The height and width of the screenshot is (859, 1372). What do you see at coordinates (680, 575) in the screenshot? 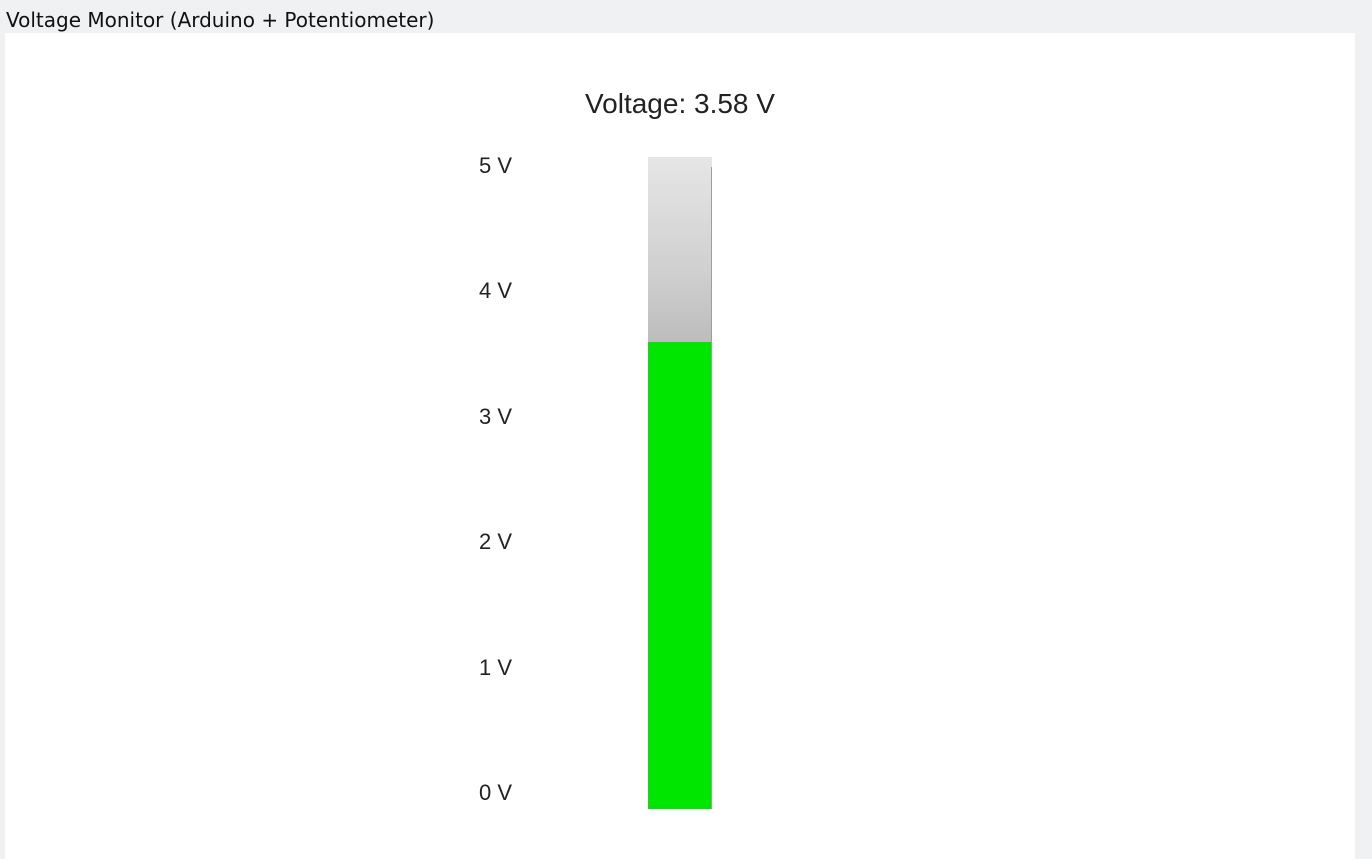
I see `voltage-bar-fill` at bounding box center [680, 575].